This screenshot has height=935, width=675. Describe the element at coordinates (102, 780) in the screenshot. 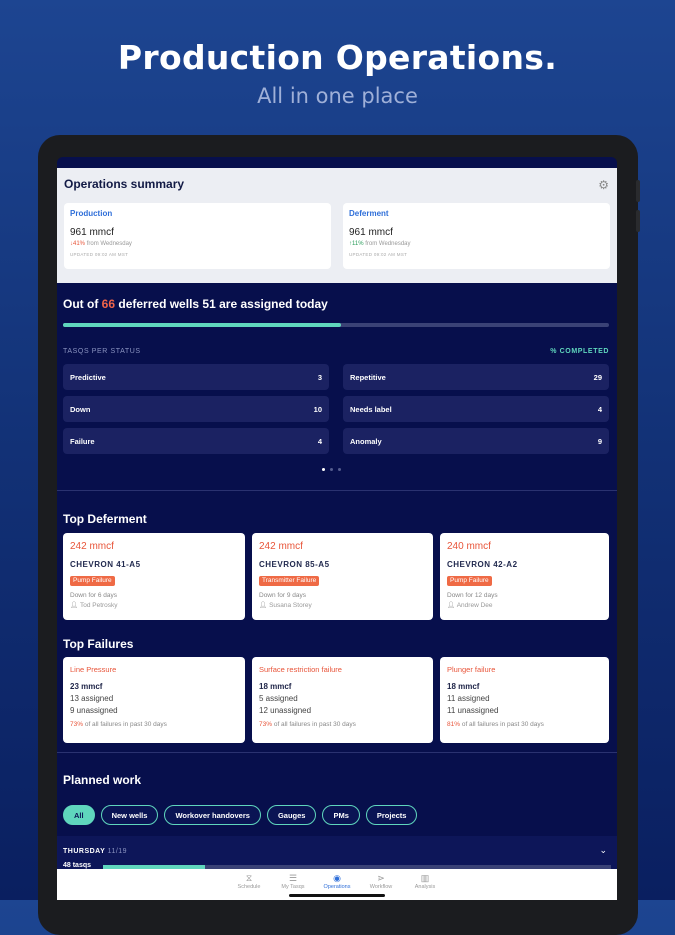

I see `planned-work-title: Planned work` at that location.